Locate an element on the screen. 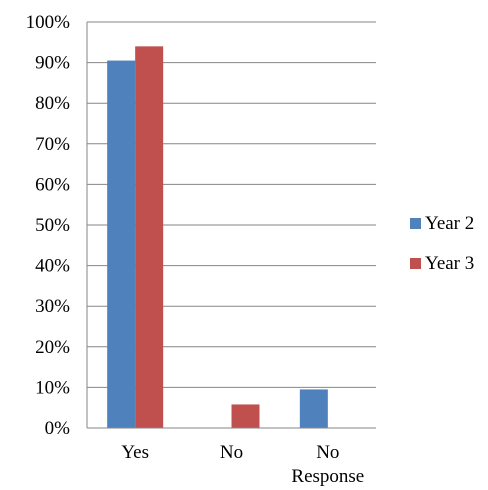 The image size is (488, 490). legend-label: Year 3 is located at coordinates (449, 263).